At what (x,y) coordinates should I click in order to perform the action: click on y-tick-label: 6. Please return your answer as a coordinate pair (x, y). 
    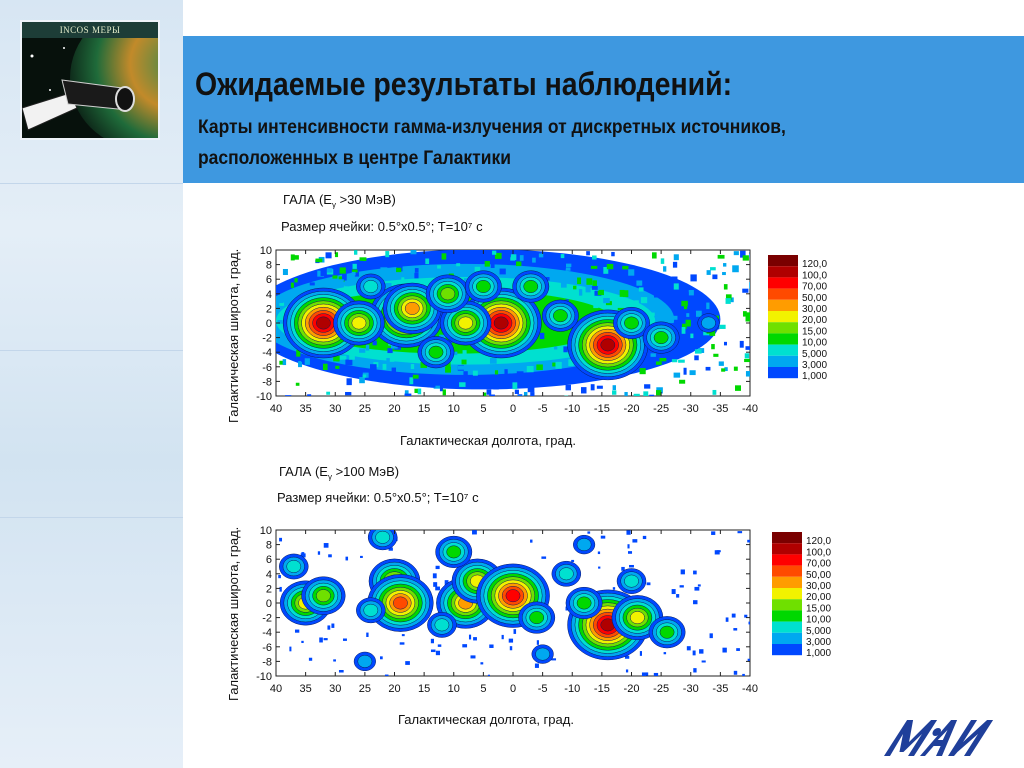
    Looking at the image, I should click on (269, 280).